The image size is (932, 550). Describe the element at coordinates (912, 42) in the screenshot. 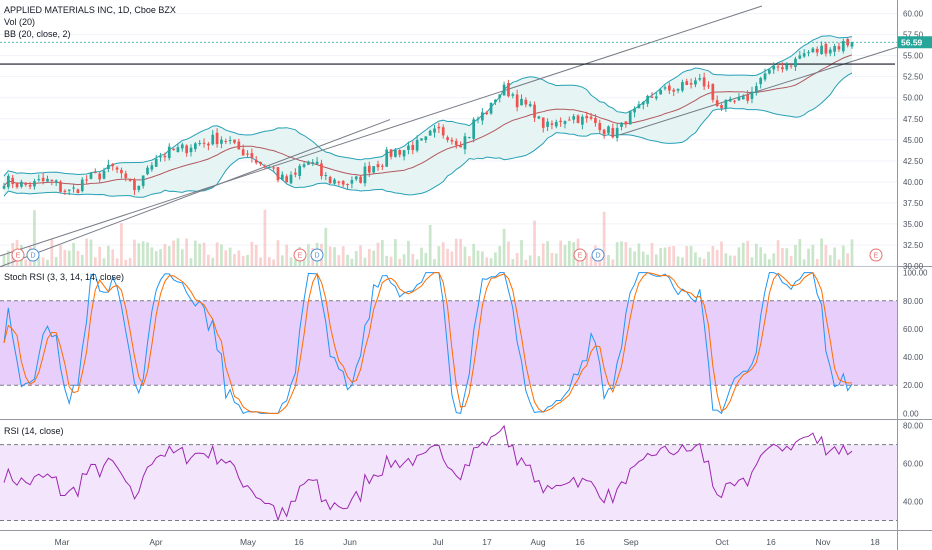

I see `svg-text: 56.59` at that location.